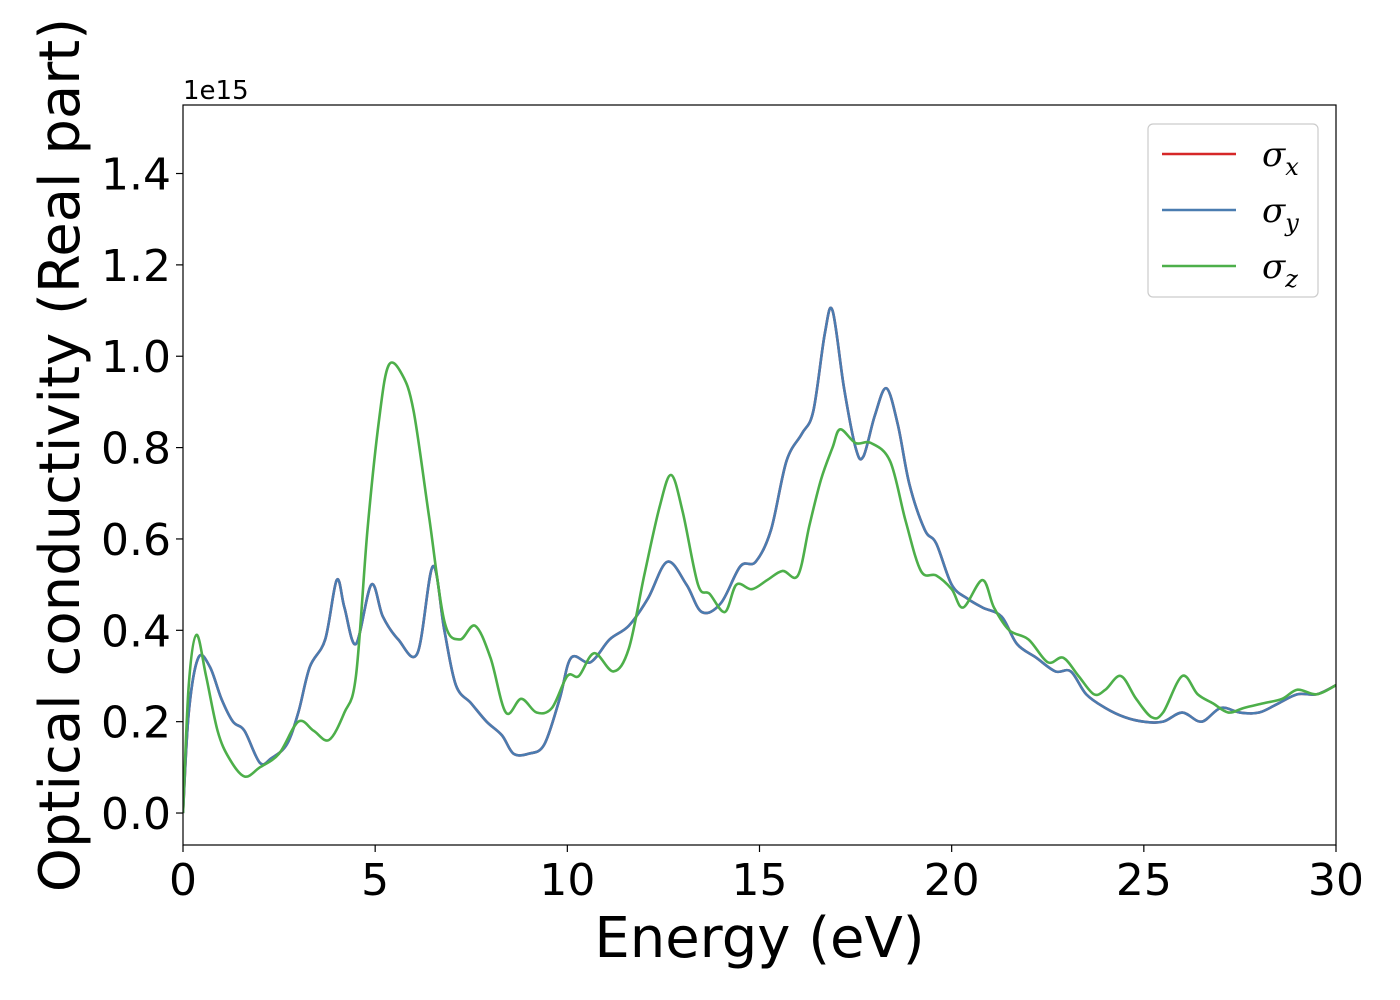 This screenshot has width=1400, height=1000. I want to click on x-tick-label: 15, so click(760, 880).